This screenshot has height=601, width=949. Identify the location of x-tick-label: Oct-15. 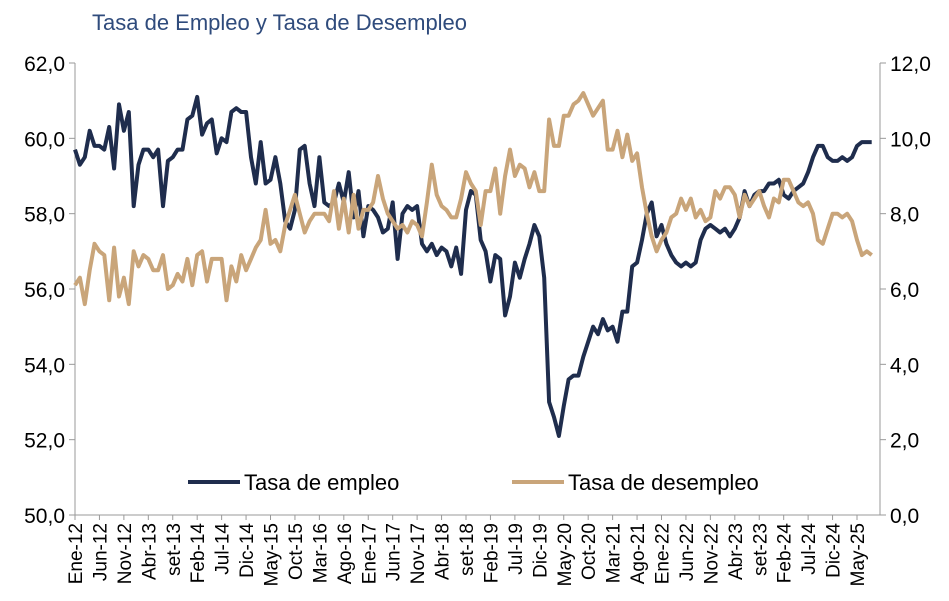
(296, 551).